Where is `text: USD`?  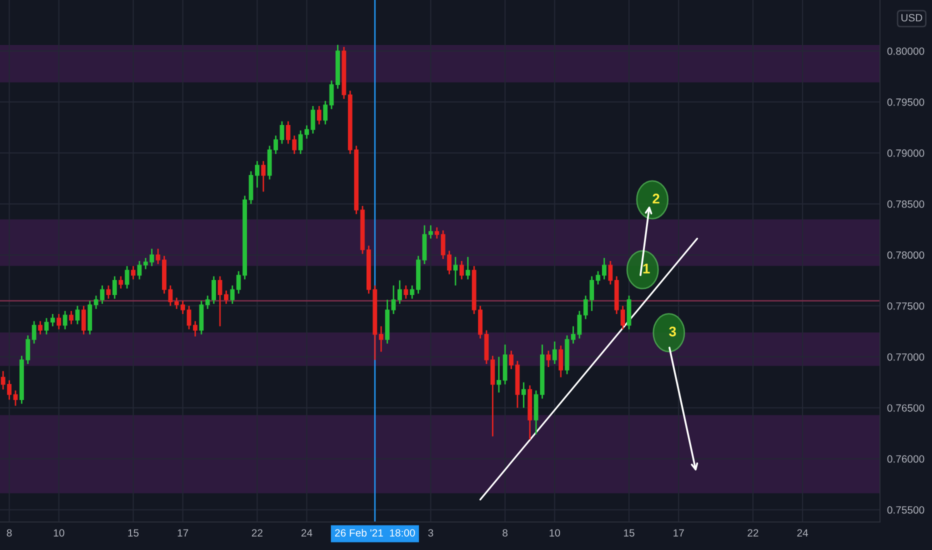
text: USD is located at coordinates (911, 18).